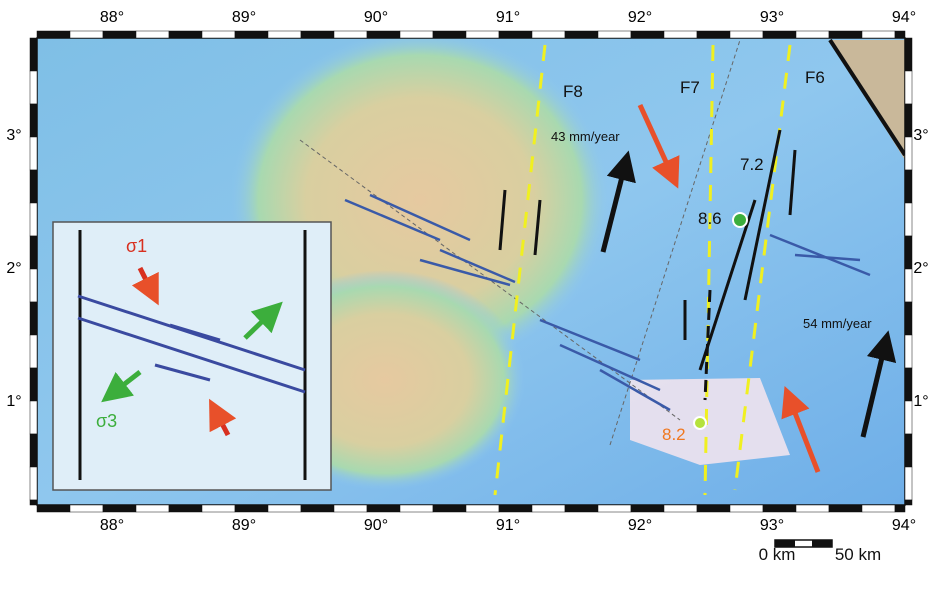  What do you see at coordinates (777, 554) in the screenshot?
I see `scale-label: 0 km` at bounding box center [777, 554].